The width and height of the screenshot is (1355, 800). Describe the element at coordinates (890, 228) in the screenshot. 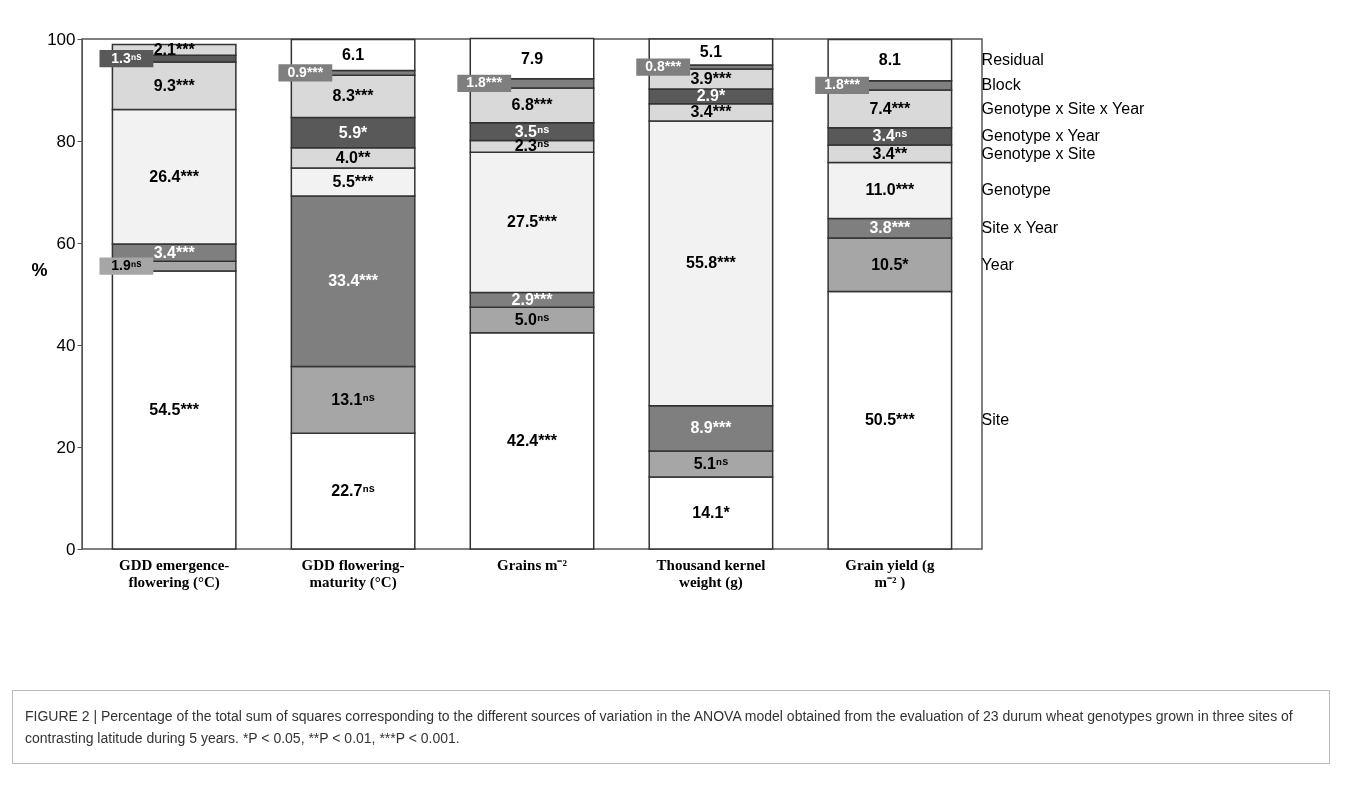

I see `data-label: 3.8***` at that location.